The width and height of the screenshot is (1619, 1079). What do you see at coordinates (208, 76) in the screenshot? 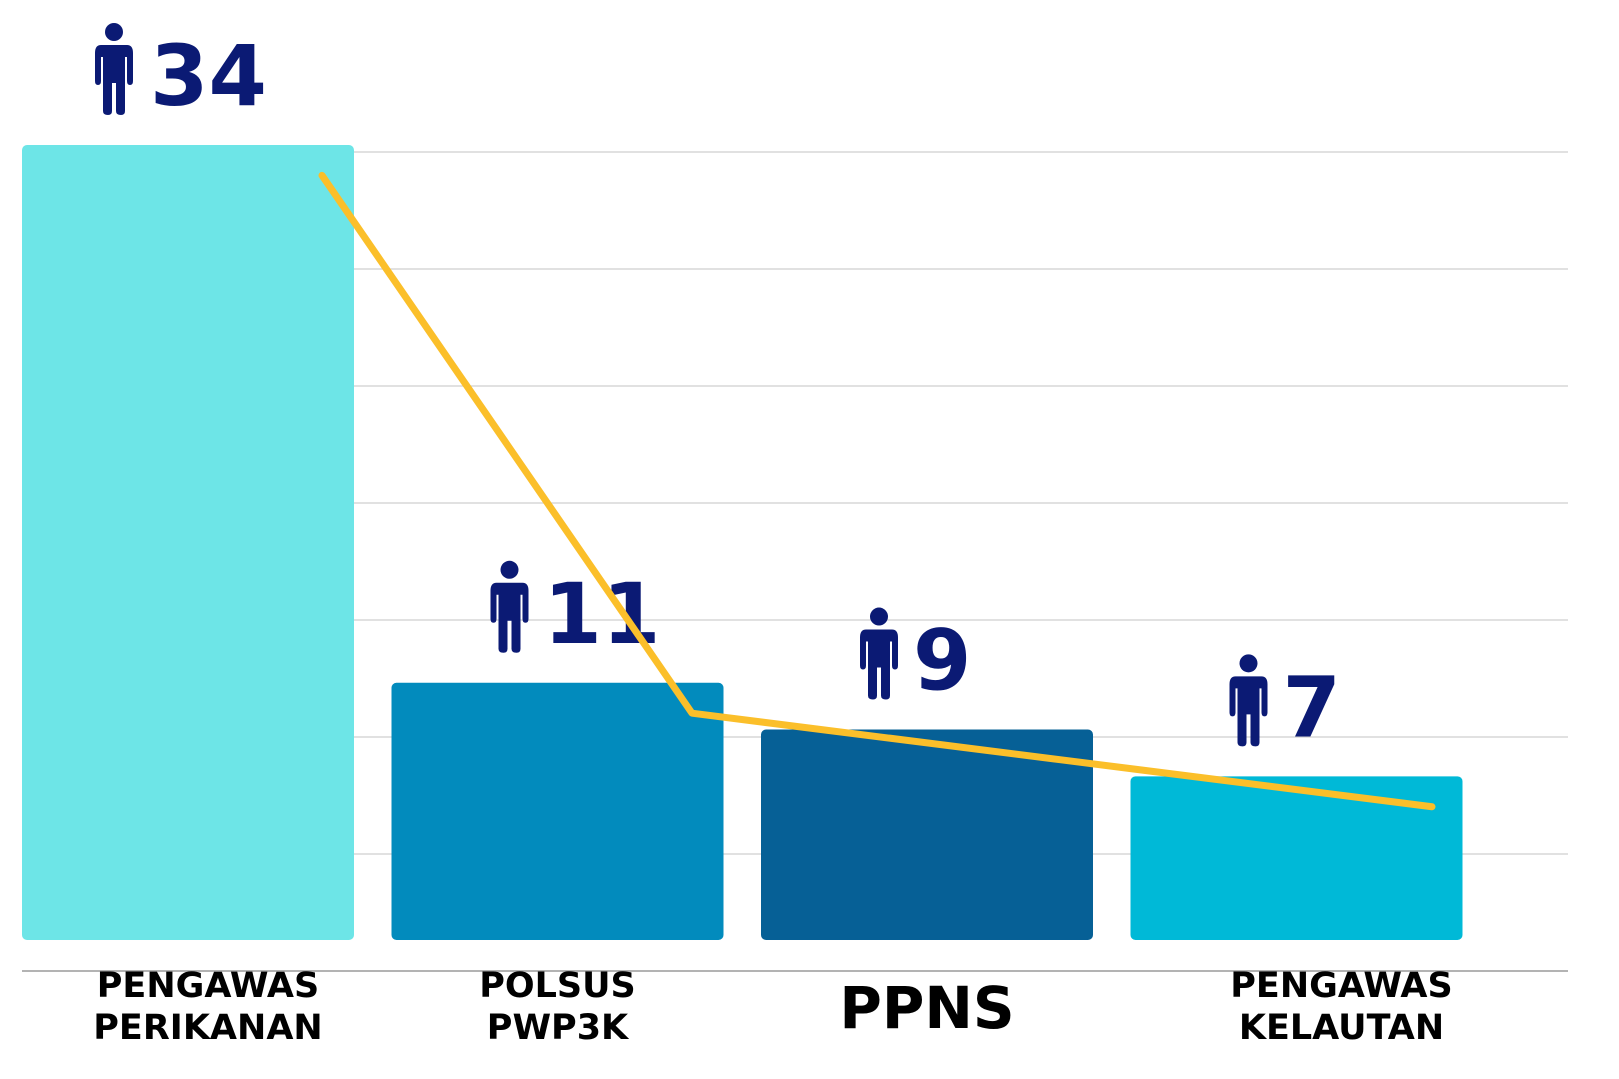
I see `value-label: 34` at bounding box center [208, 76].